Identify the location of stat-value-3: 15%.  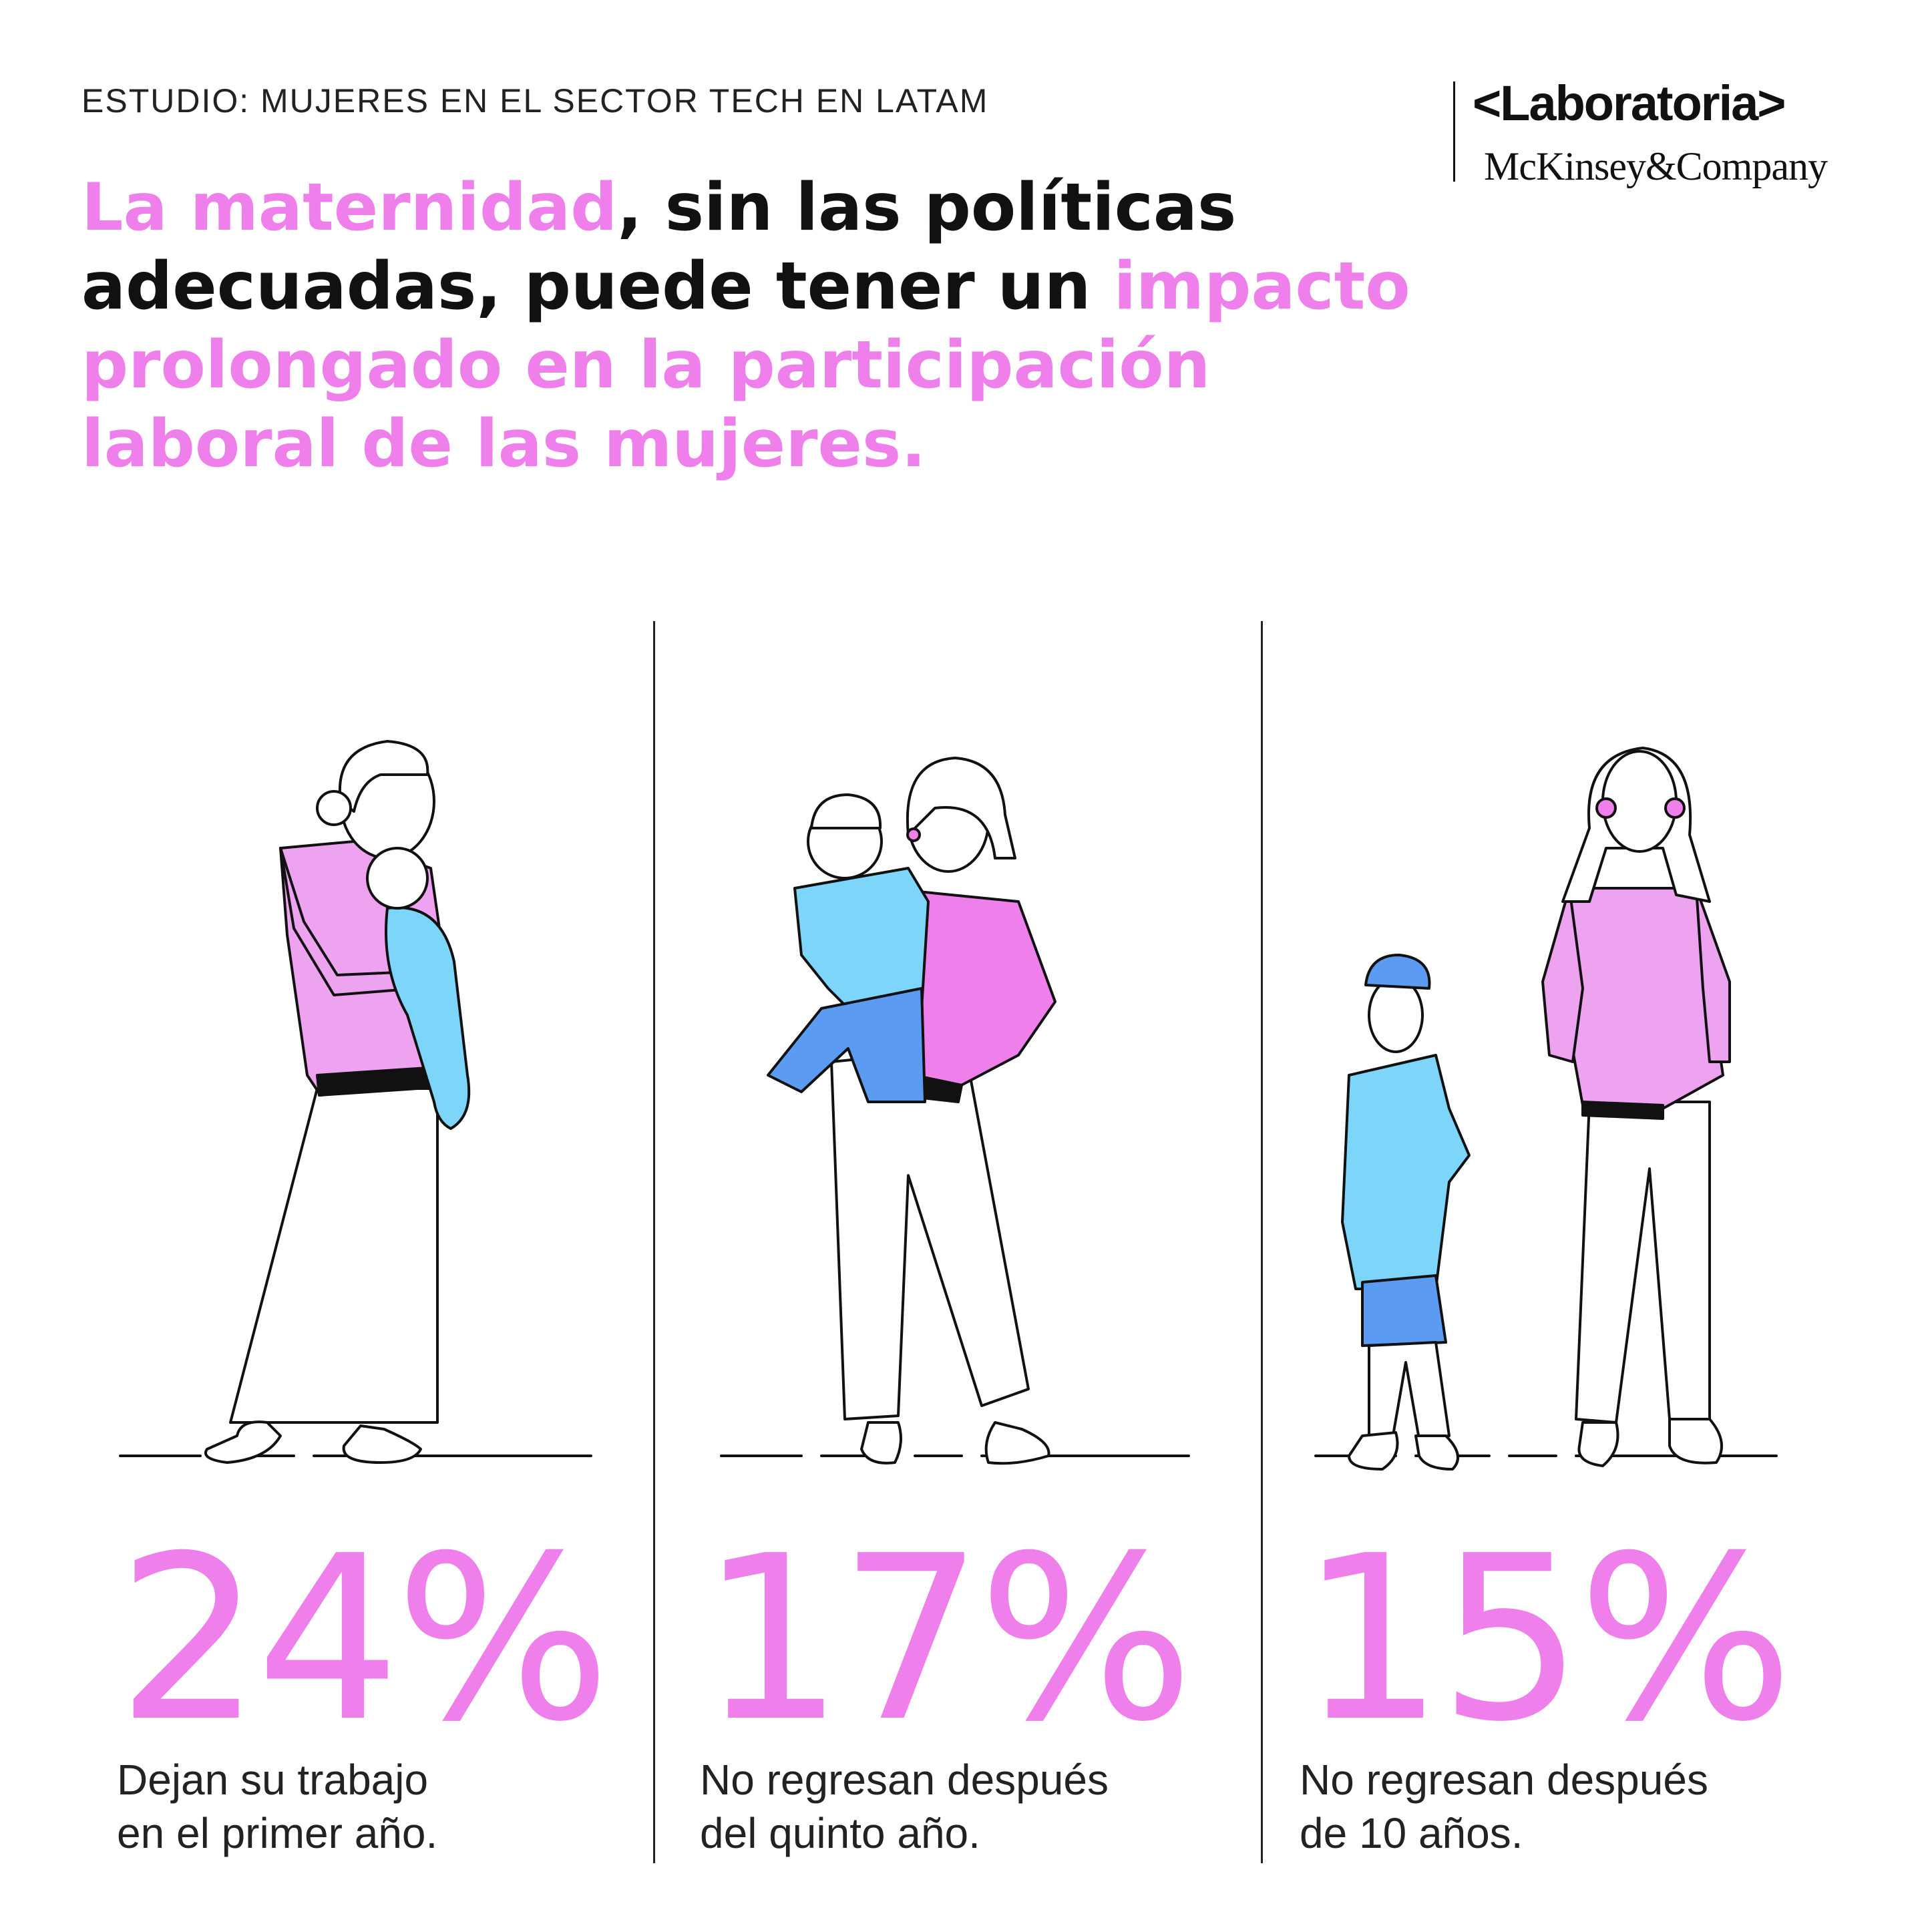
(1547, 1639).